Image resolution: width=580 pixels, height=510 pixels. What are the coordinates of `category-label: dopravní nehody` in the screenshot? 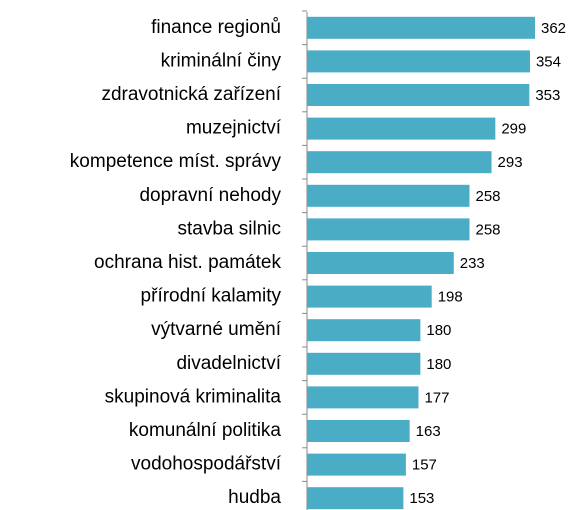 It's located at (210, 195).